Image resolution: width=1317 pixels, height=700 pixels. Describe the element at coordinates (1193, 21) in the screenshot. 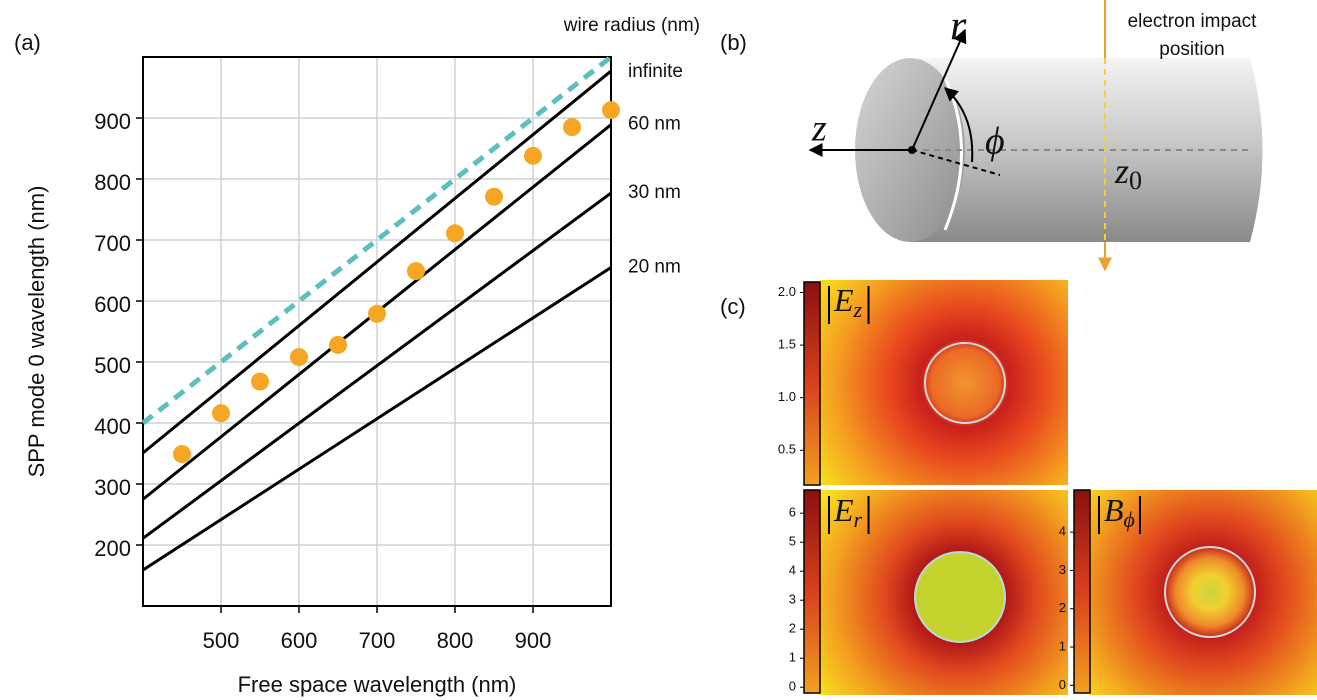

I see `impact-label: electron impact` at that location.